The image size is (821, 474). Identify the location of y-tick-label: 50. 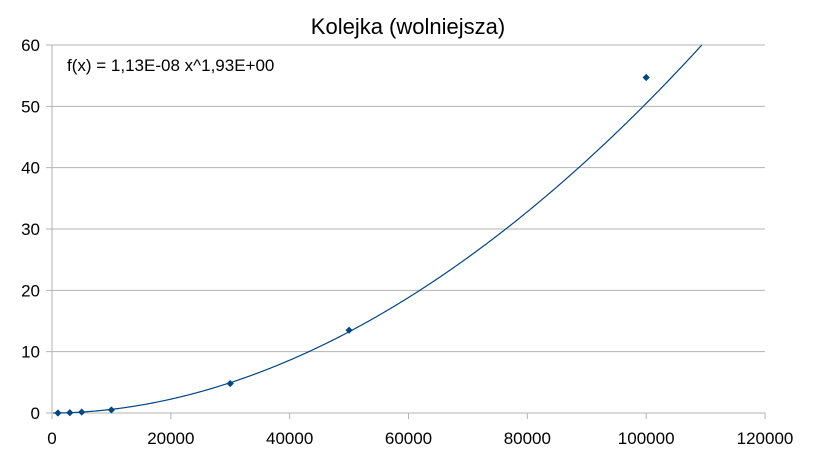
(30, 106).